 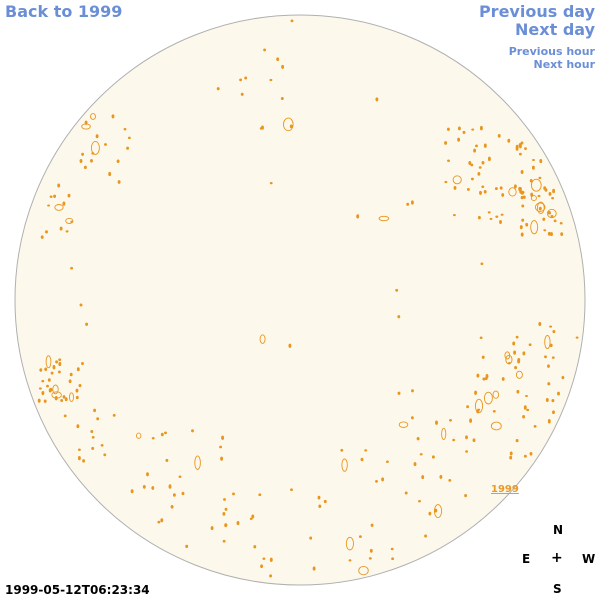 What do you see at coordinates (557, 558) in the screenshot?
I see `compass-center-mark: +` at bounding box center [557, 558].